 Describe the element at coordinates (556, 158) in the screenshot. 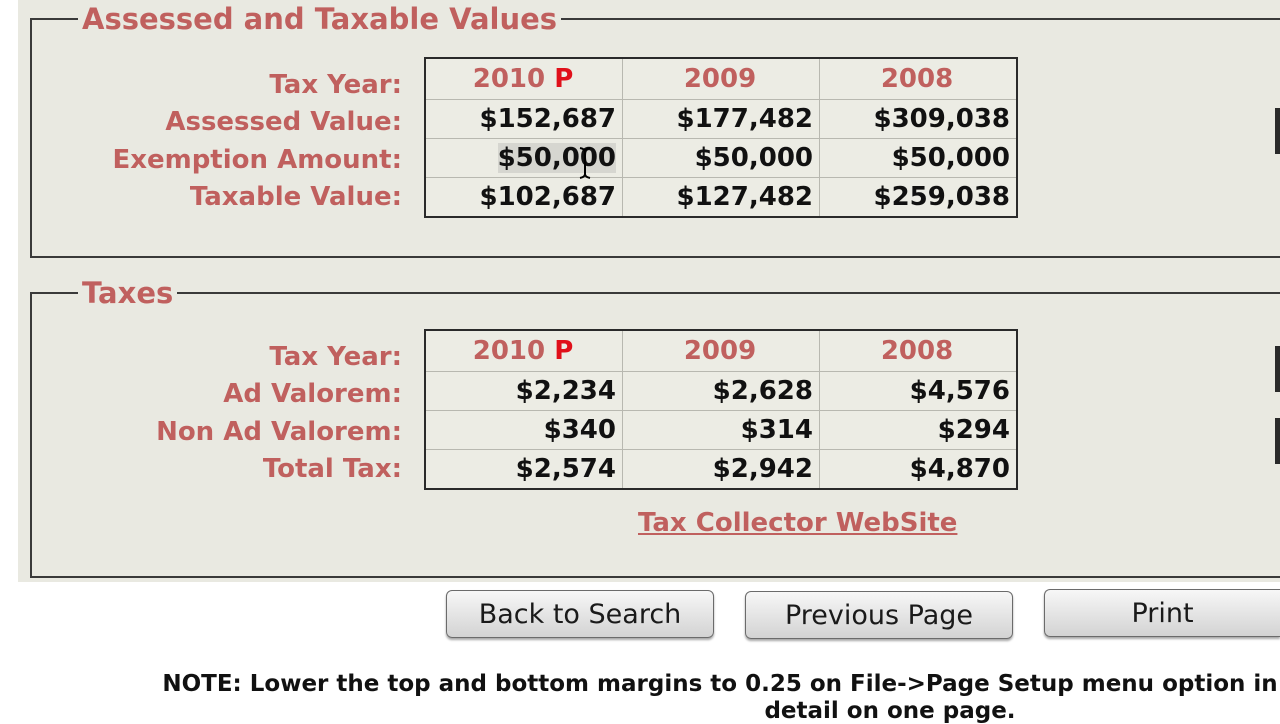

I see `selected-text: $50,000` at that location.